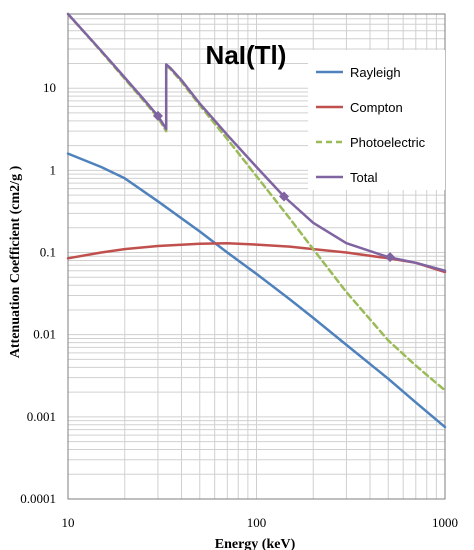 The width and height of the screenshot is (474, 550). Describe the element at coordinates (41, 416) in the screenshot. I see `y-tick-label: 0.001` at that location.